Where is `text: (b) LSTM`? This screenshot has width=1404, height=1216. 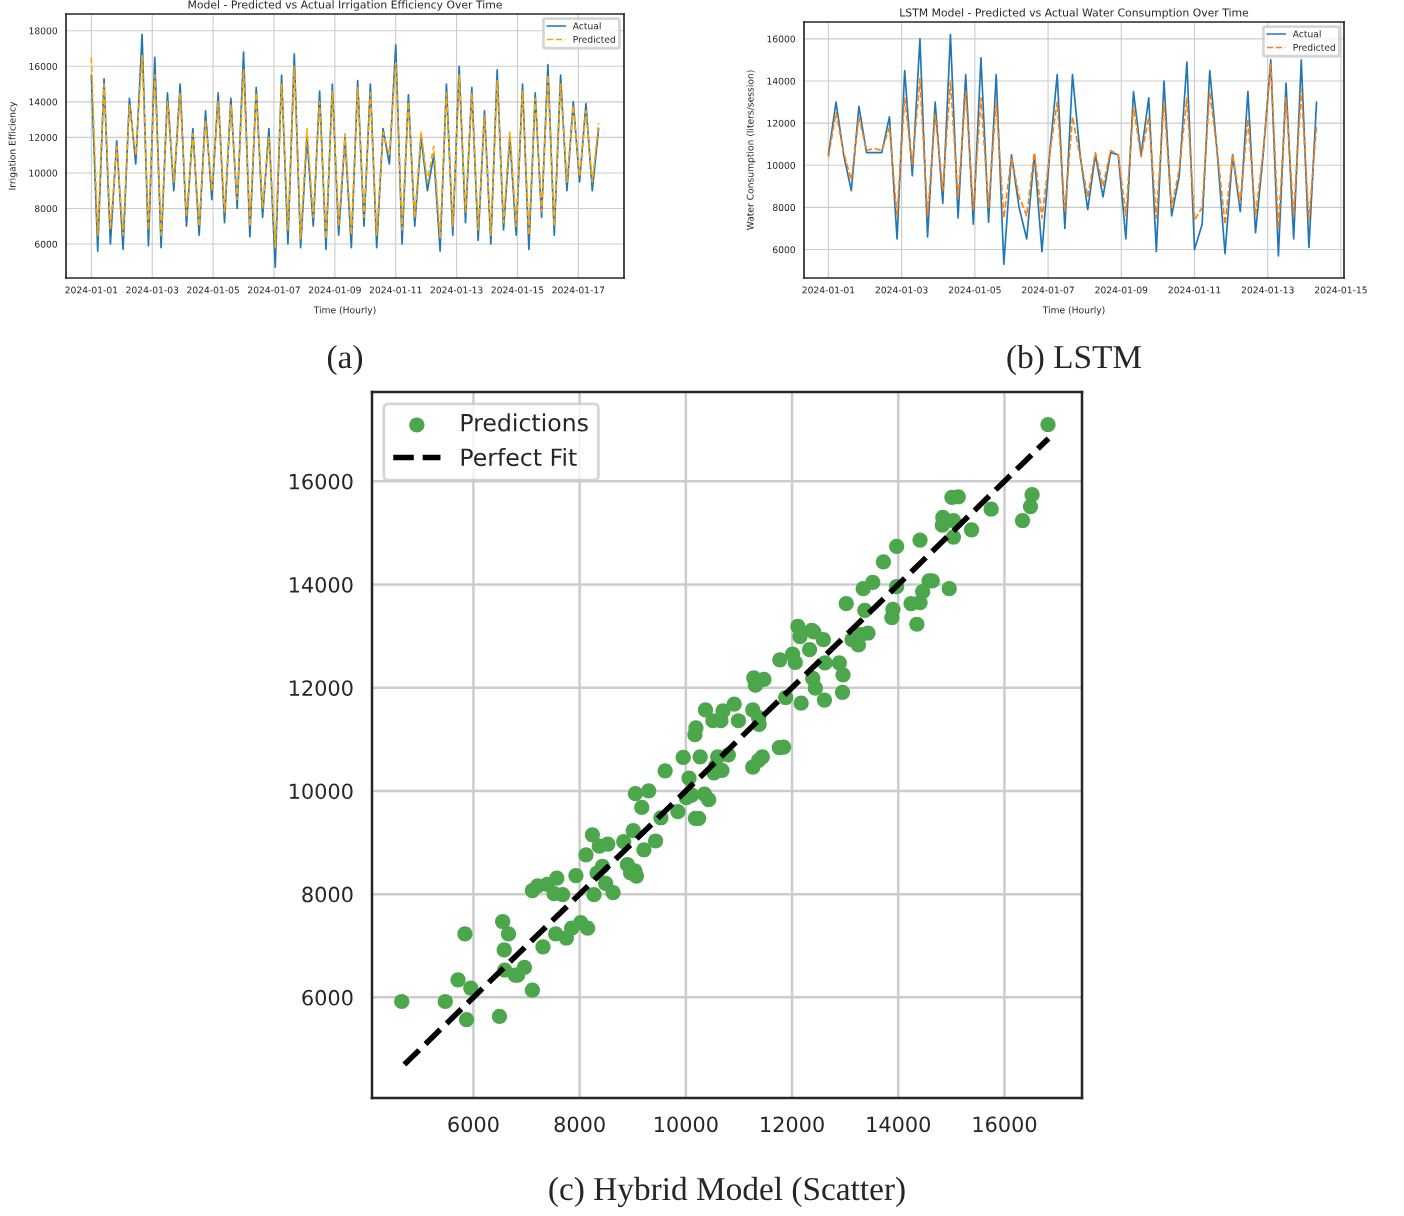 text: (b) LSTM is located at coordinates (1074, 360).